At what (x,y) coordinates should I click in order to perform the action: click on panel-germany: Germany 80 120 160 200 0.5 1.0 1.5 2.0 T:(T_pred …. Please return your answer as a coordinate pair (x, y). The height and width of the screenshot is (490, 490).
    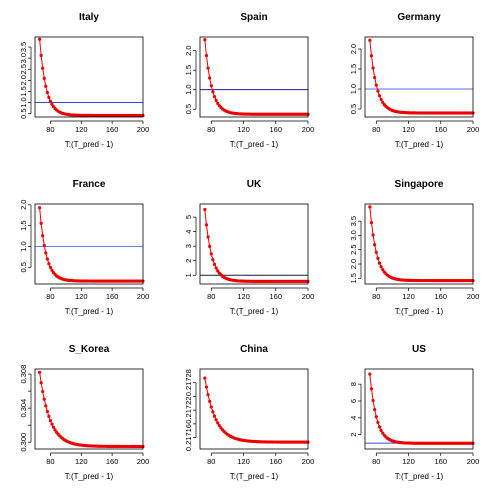
    Looking at the image, I should click on (414, 80).